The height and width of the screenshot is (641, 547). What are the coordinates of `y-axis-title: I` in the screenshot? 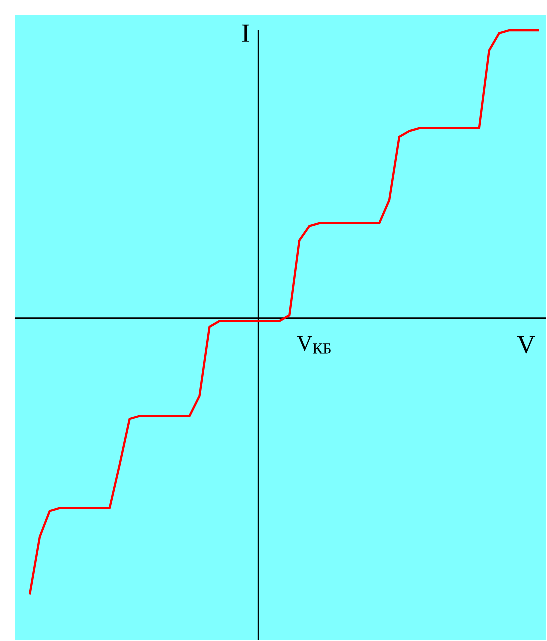 It's located at (246, 33).